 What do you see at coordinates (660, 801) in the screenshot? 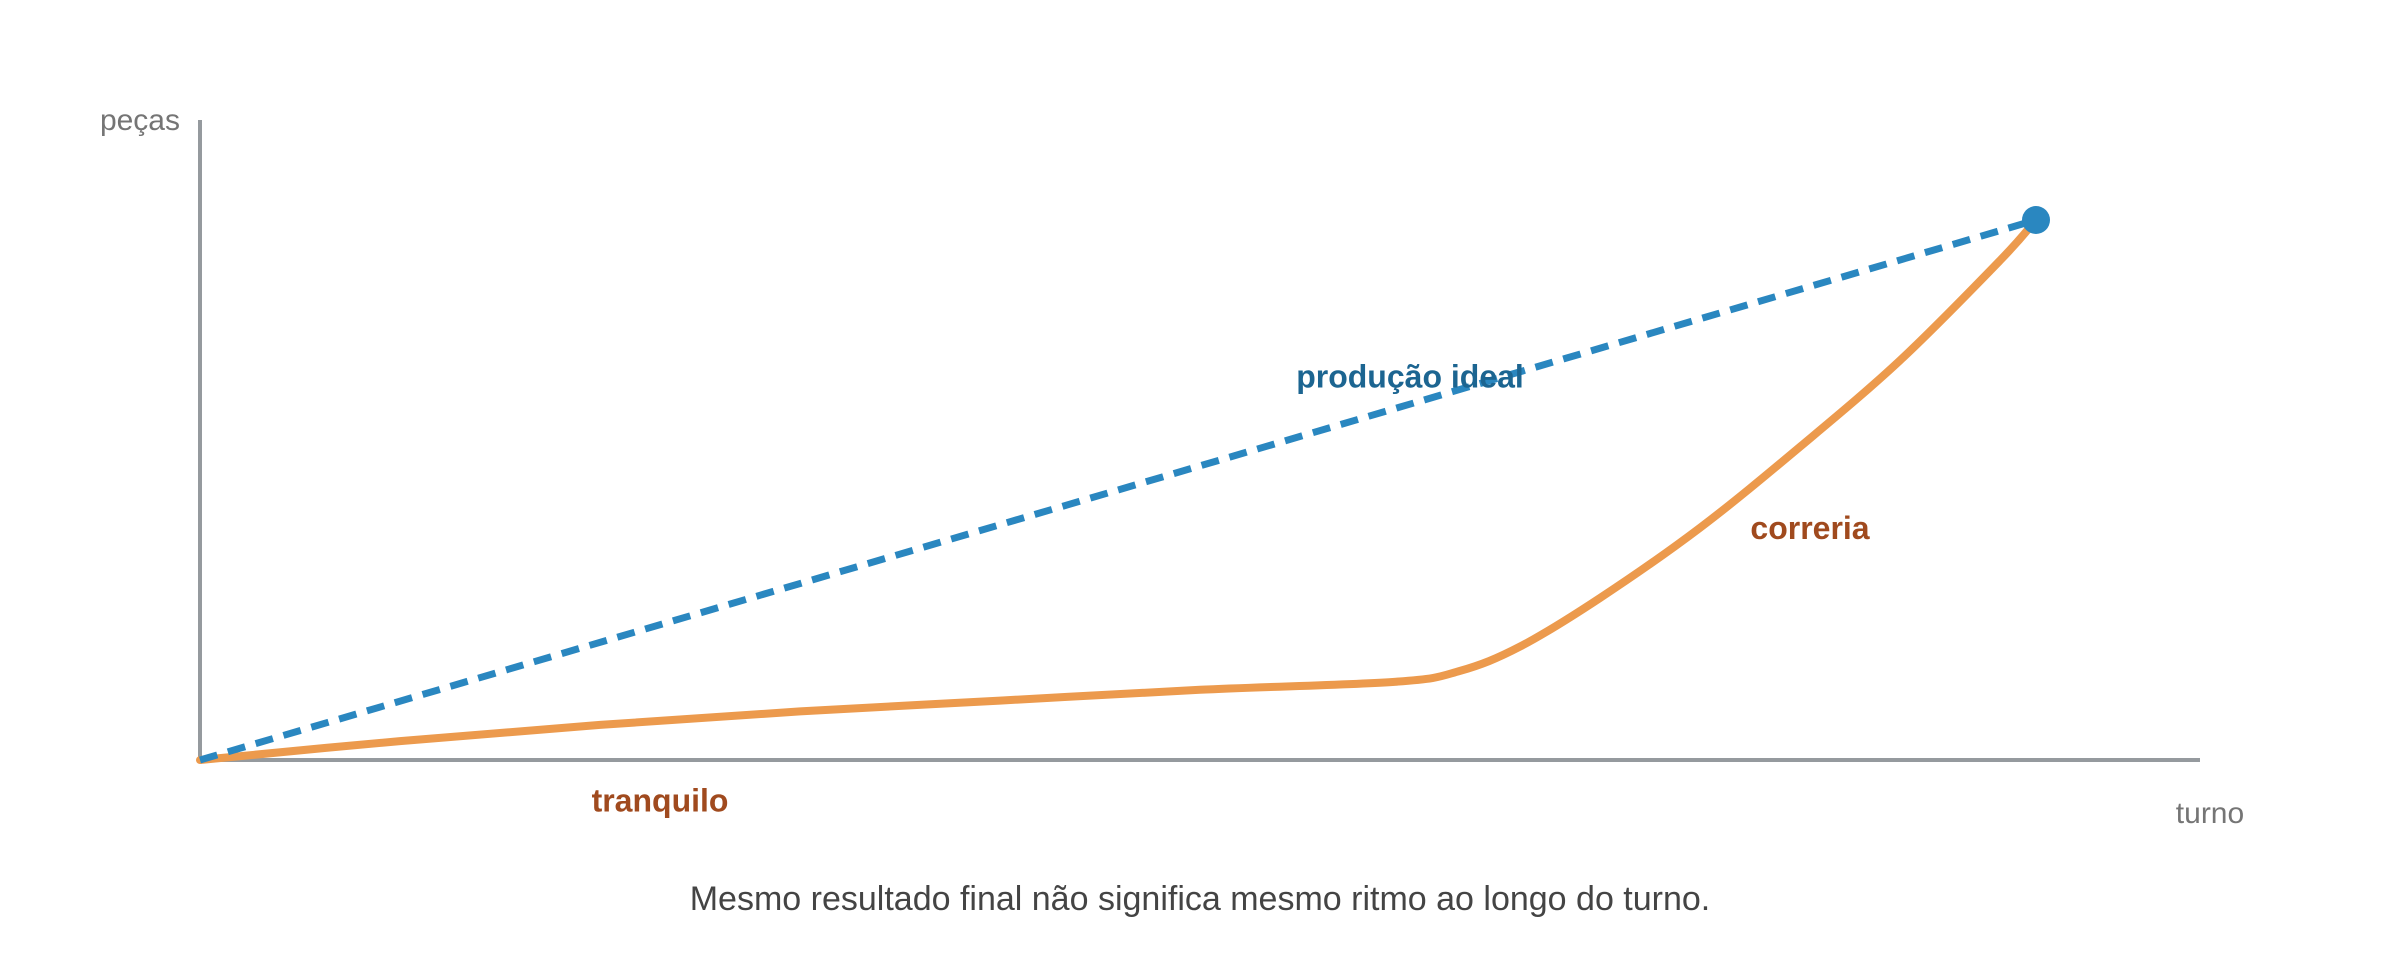
I see `annotation-calm: tranquilo` at bounding box center [660, 801].